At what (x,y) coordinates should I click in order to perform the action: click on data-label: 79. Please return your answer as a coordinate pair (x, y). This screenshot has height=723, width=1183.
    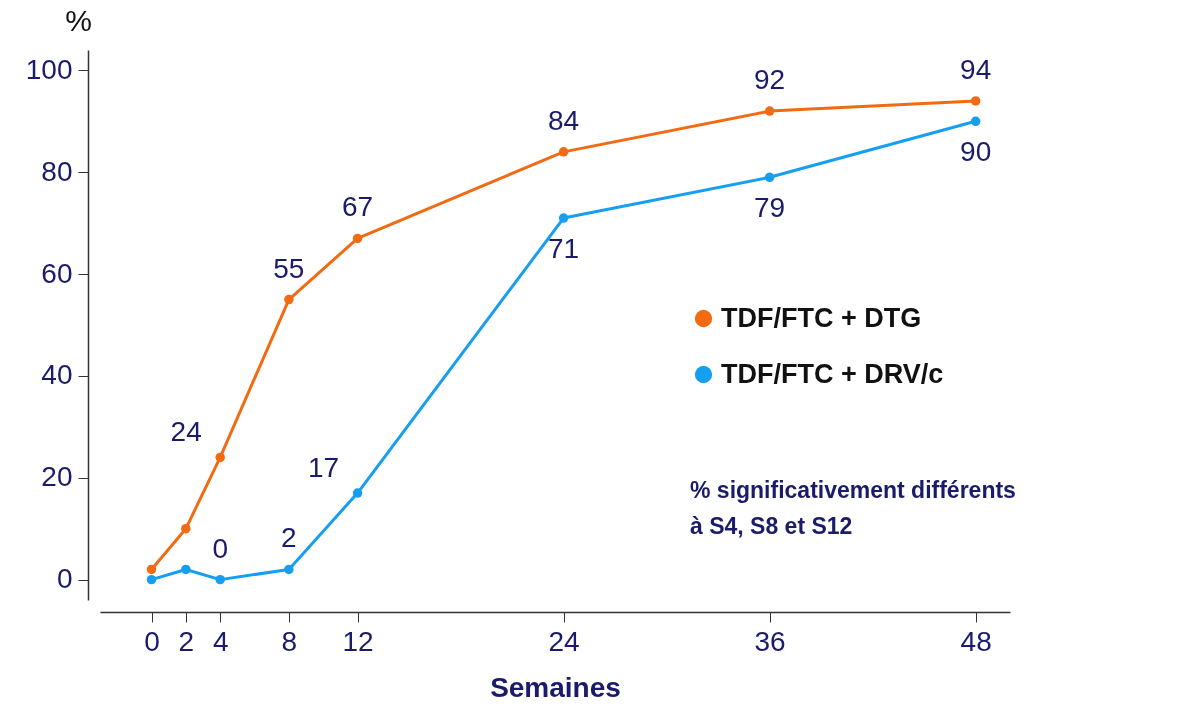
    Looking at the image, I should click on (770, 208).